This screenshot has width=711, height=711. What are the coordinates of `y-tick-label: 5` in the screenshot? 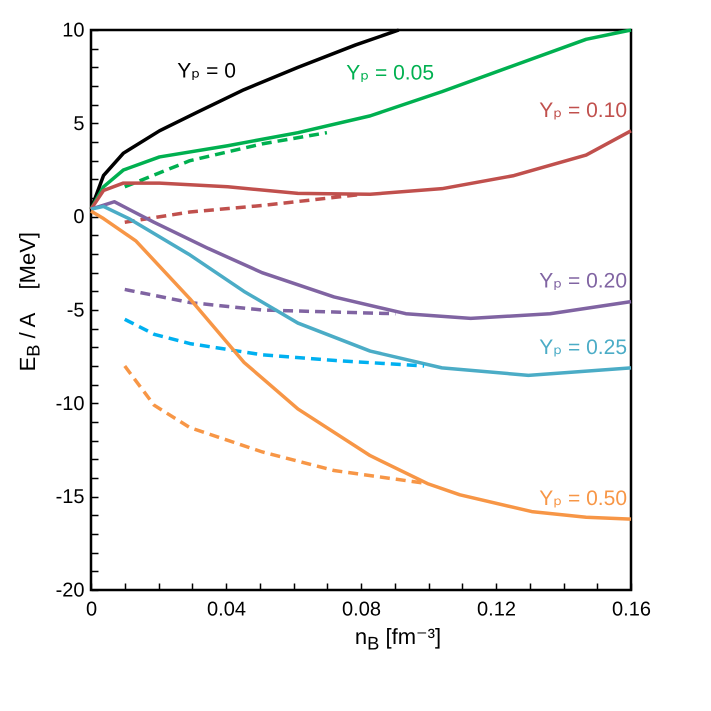 It's located at (78, 123).